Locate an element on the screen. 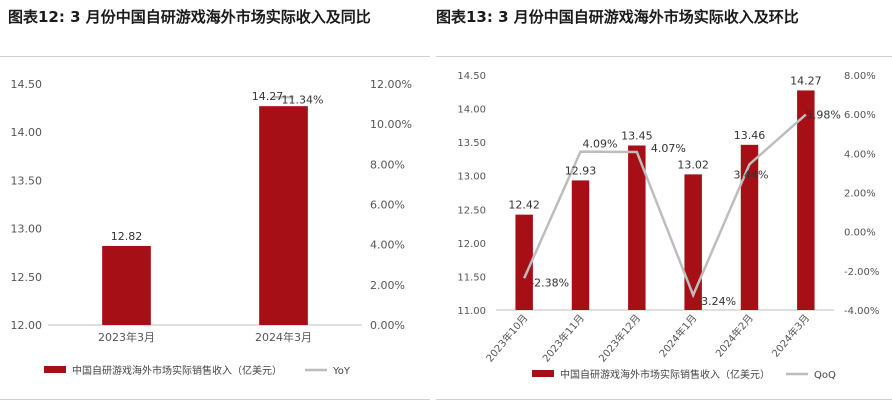 The width and height of the screenshot is (892, 402). right-chart-ytick-label: 14.00 is located at coordinates (471, 110).